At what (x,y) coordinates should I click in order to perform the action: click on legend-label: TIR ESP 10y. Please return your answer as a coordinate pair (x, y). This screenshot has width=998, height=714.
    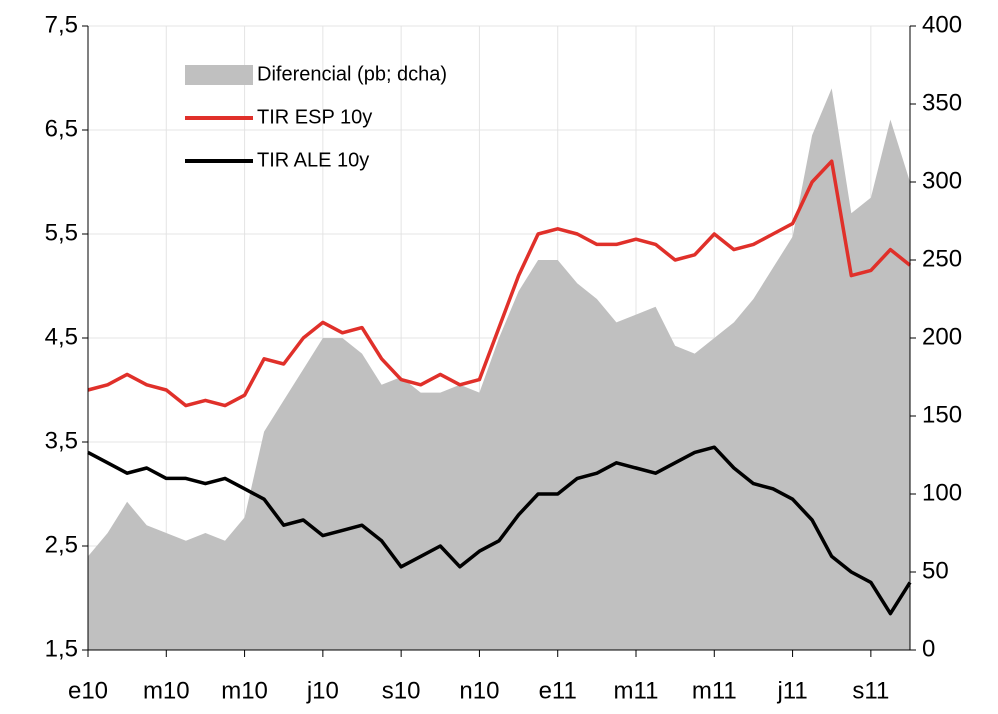
    Looking at the image, I should click on (314, 117).